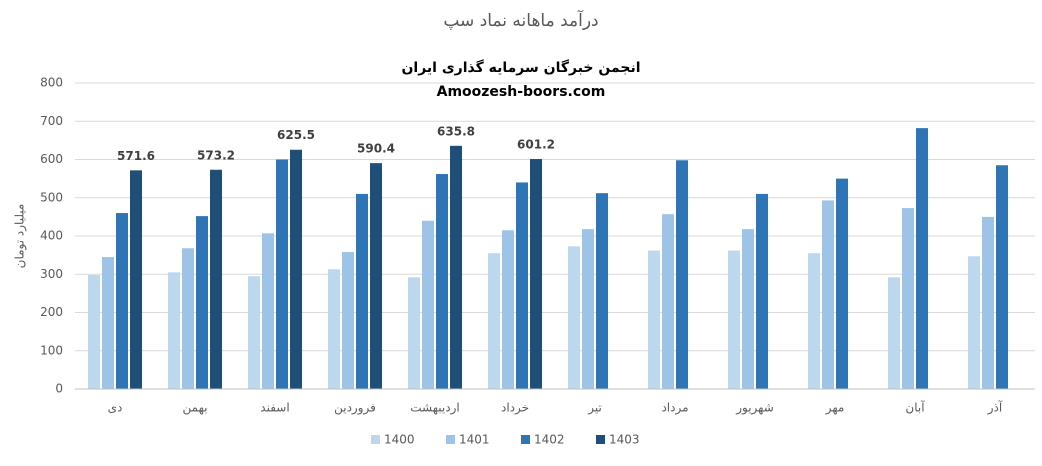 Image resolution: width=1042 pixels, height=466 pixels. I want to click on x-tick-label: بهمن, so click(195, 408).